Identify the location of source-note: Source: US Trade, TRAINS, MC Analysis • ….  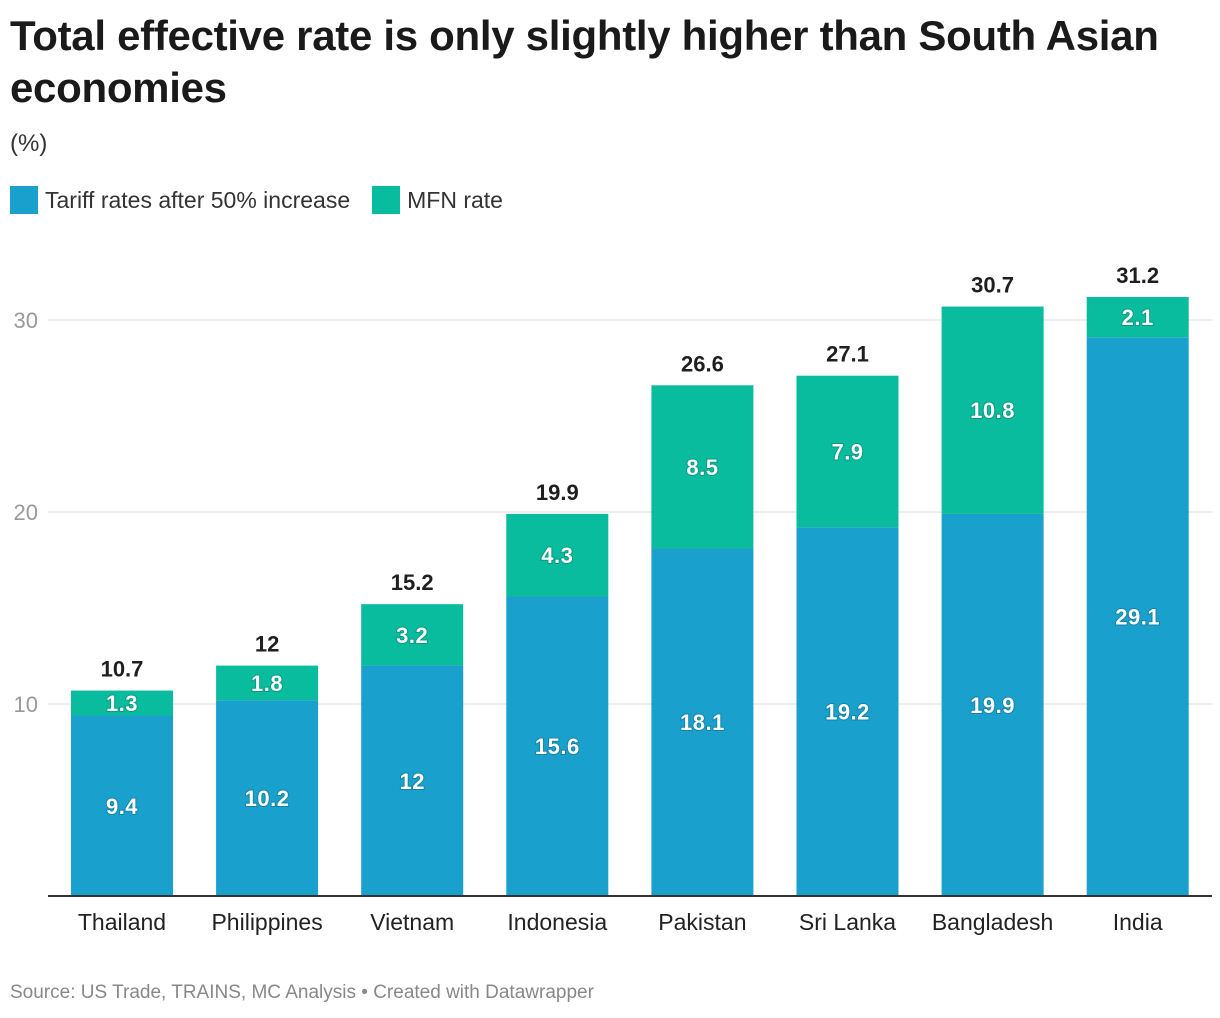
(302, 992).